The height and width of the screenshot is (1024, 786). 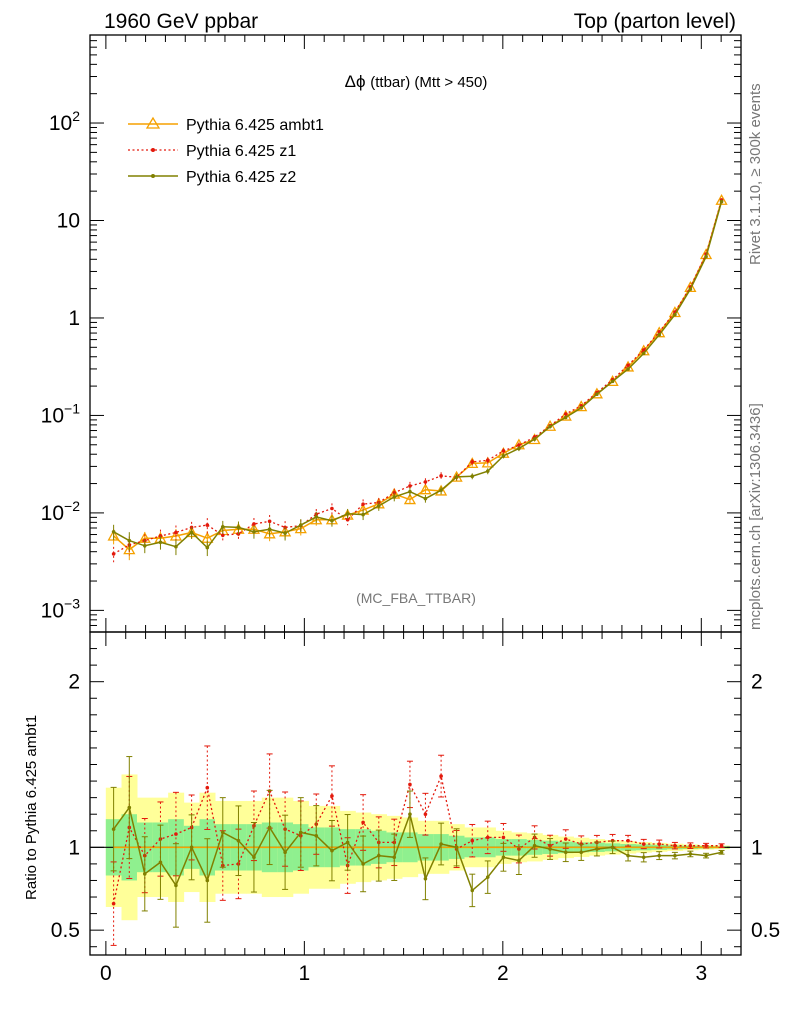 What do you see at coordinates (61, 511) in the screenshot?
I see `main-y-tick-label: 10⁻²` at bounding box center [61, 511].